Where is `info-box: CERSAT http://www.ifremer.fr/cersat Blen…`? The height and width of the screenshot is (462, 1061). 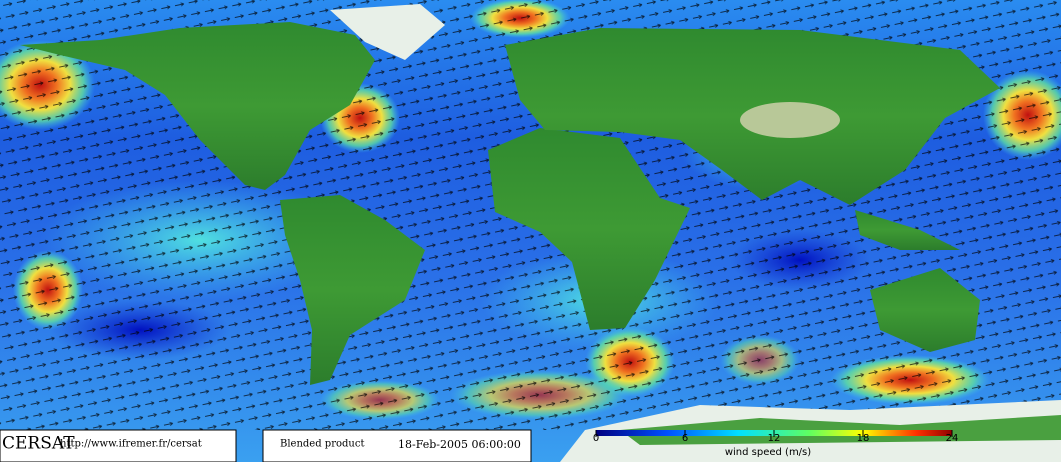 info-box: CERSAT http://www.ifremer.fr/cersat Blen… is located at coordinates (266, 445).